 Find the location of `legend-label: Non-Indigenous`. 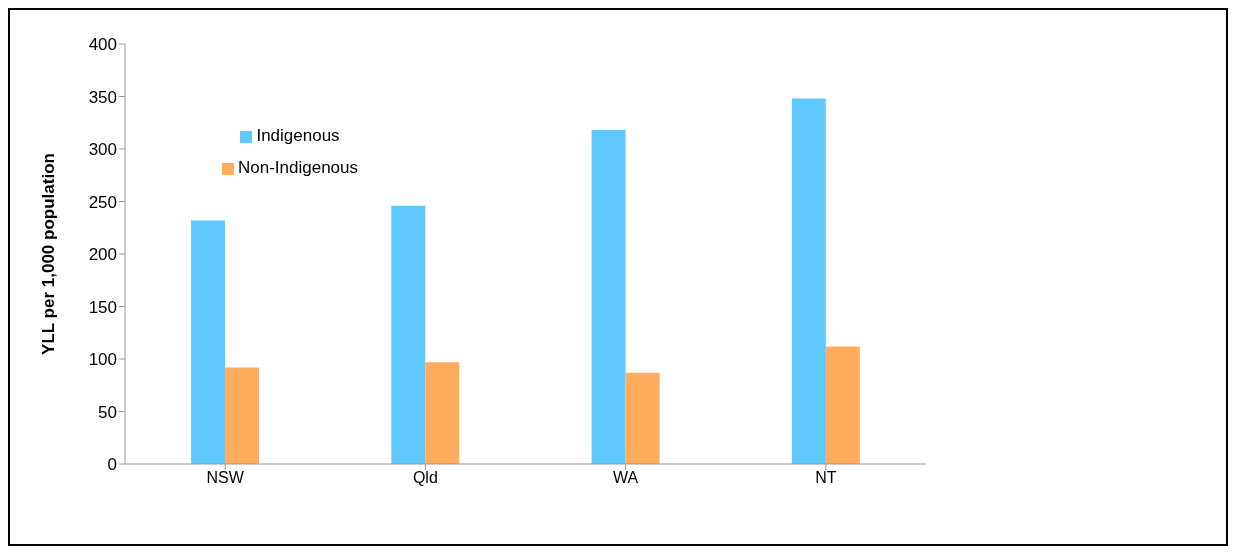

legend-label: Non-Indigenous is located at coordinates (298, 167).